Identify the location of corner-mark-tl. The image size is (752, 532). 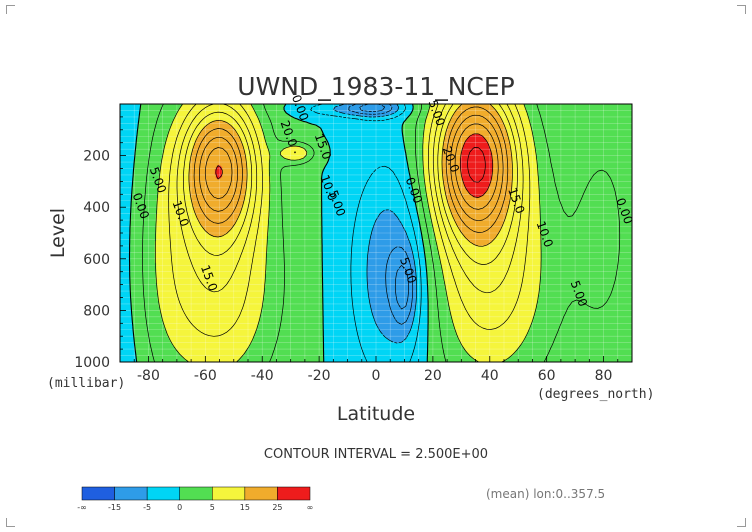
(10, 9).